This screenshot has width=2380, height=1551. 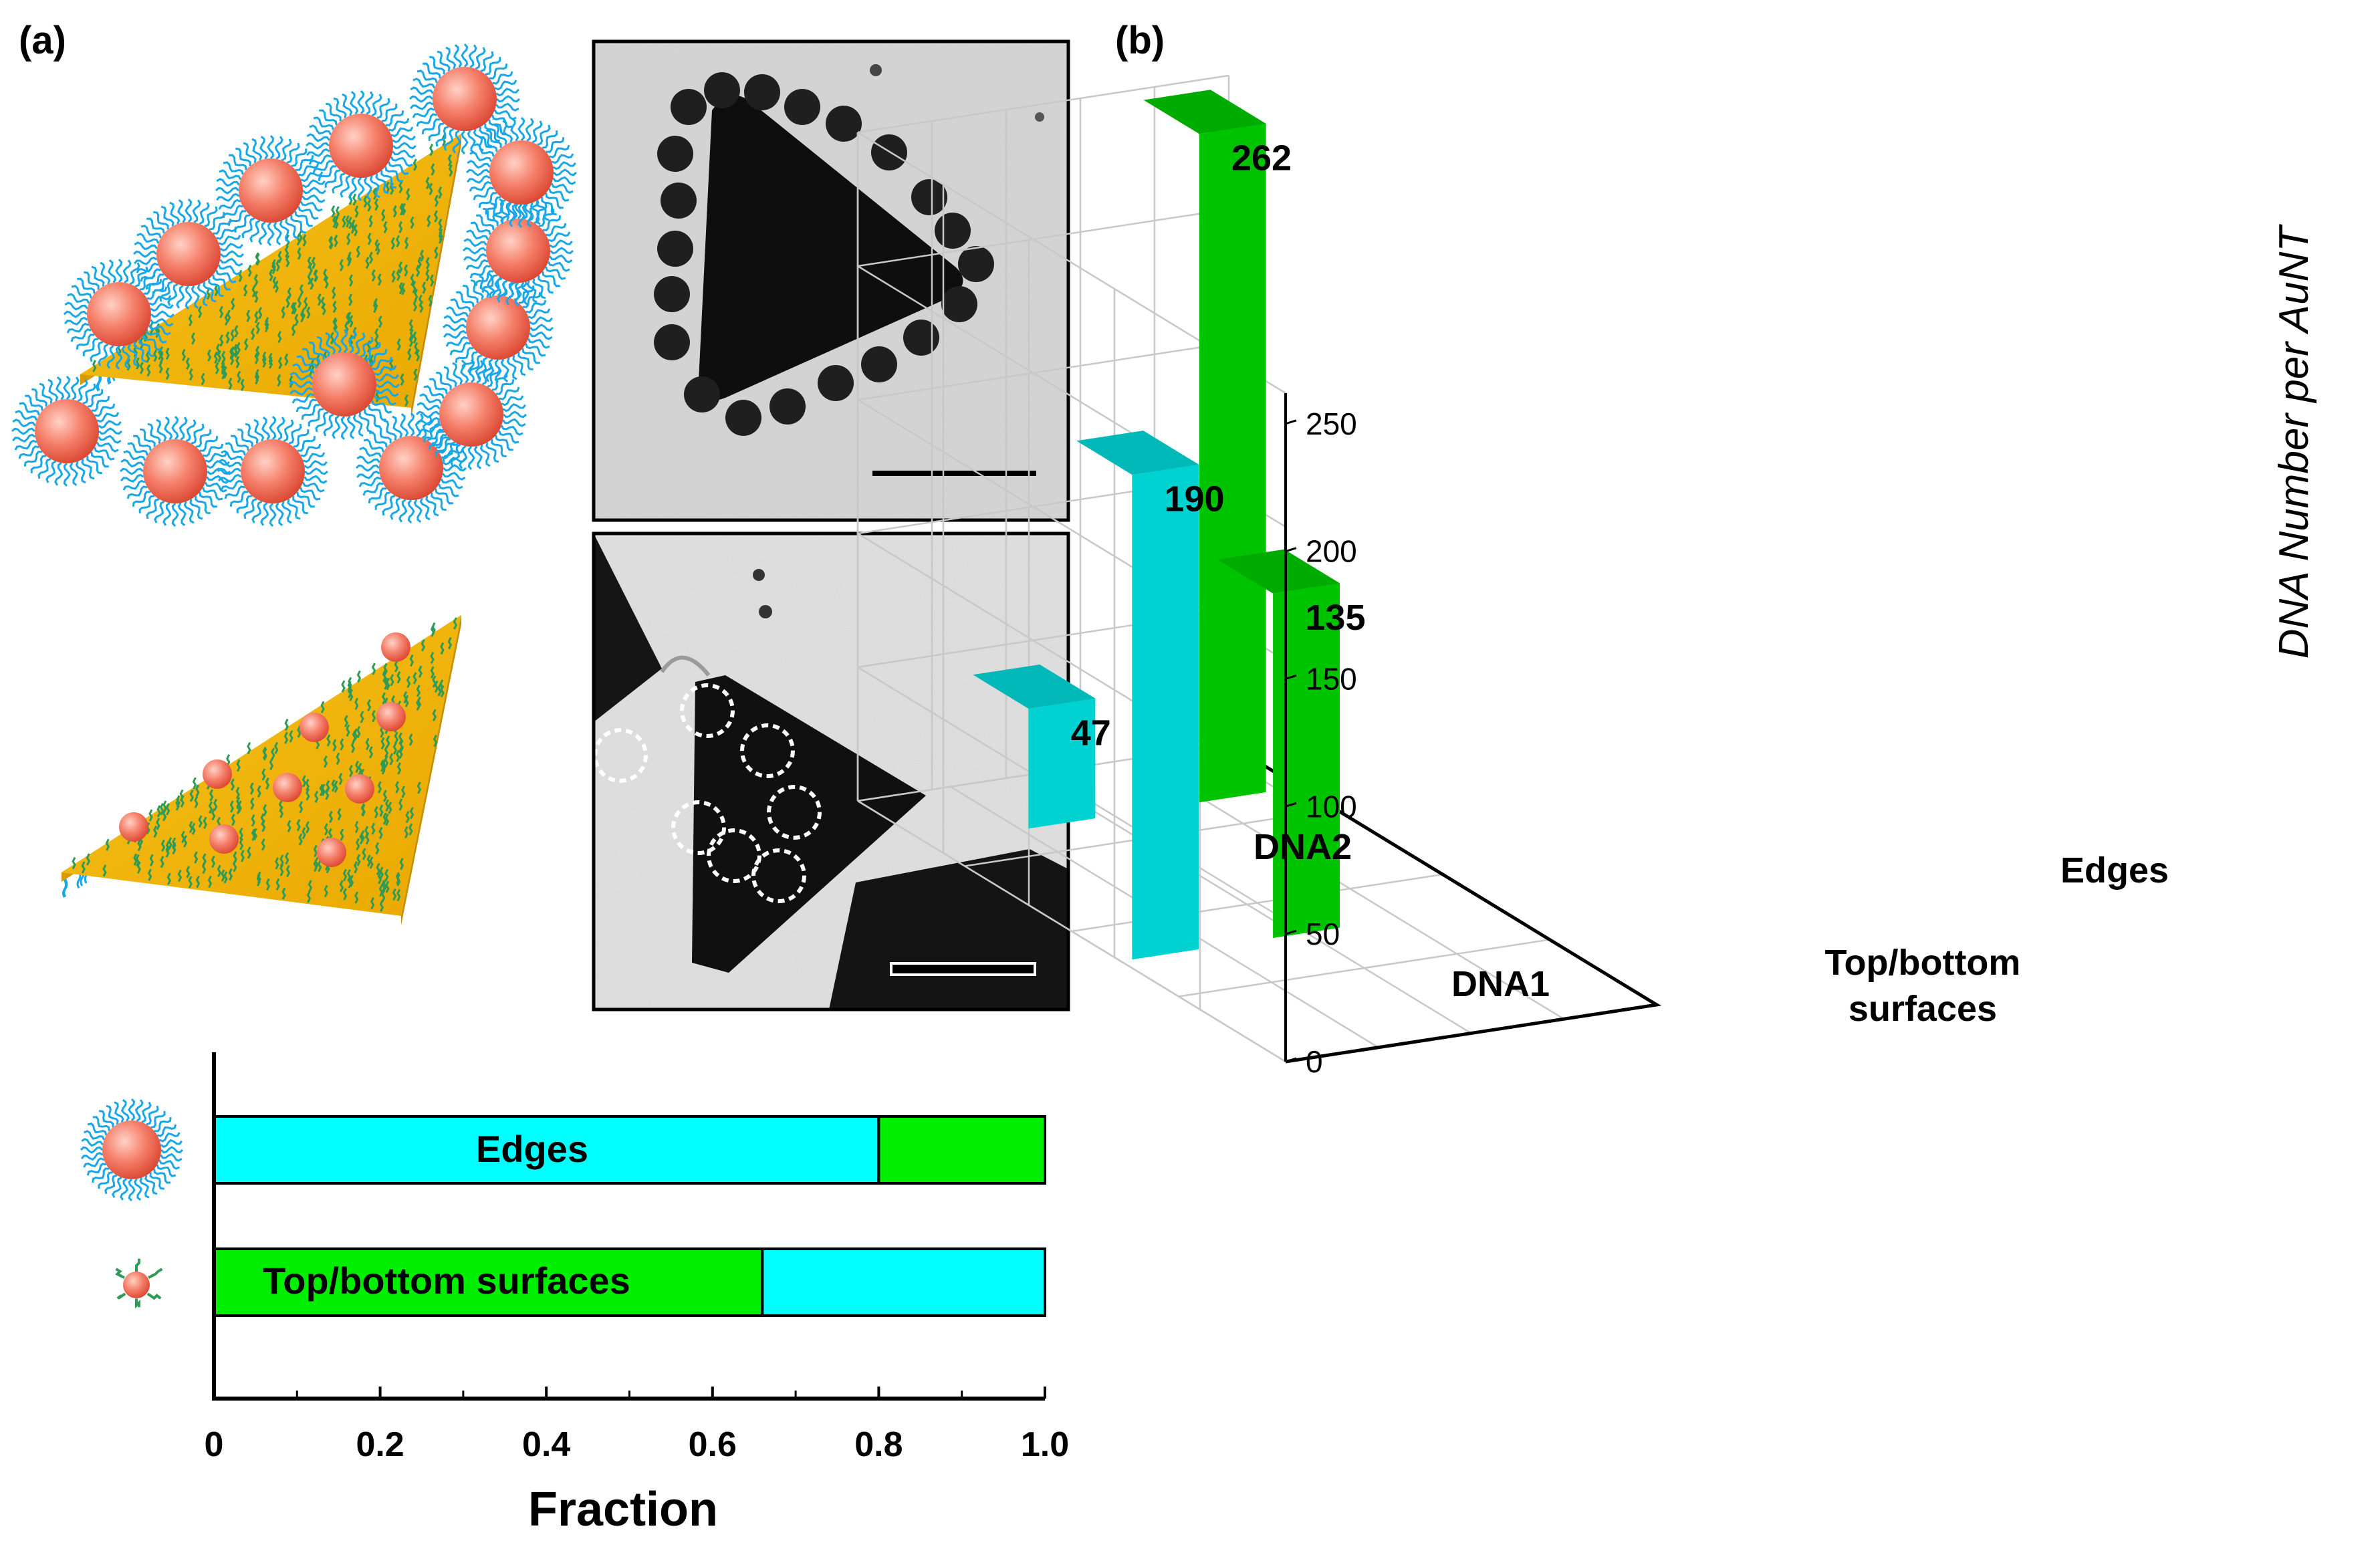 What do you see at coordinates (1140, 40) in the screenshot?
I see `panel-label-b: (b)` at bounding box center [1140, 40].